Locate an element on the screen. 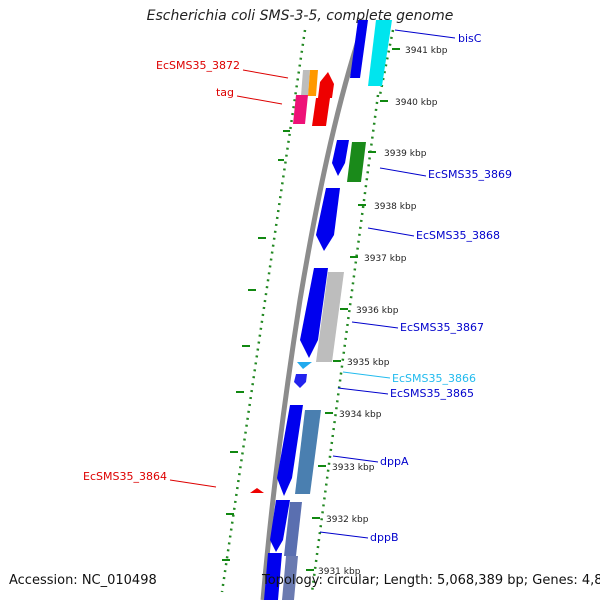  gene-label: EcSMS35_3868 is located at coordinates (458, 235).